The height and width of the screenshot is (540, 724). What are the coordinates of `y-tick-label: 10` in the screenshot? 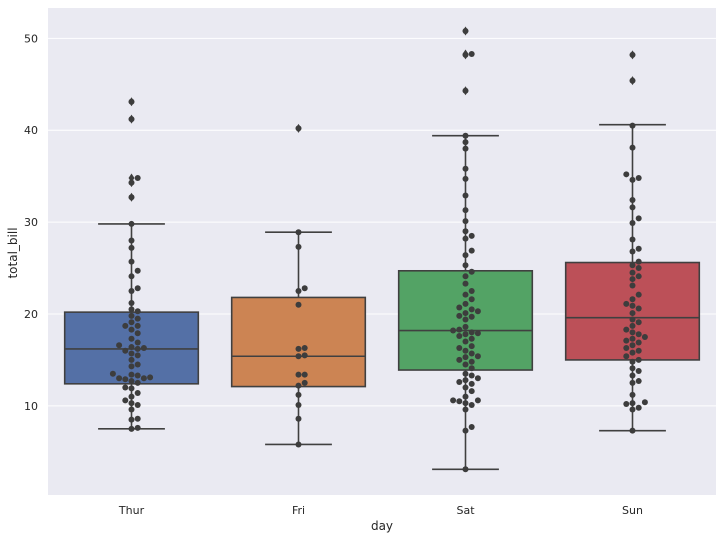 It's located at (31, 406).